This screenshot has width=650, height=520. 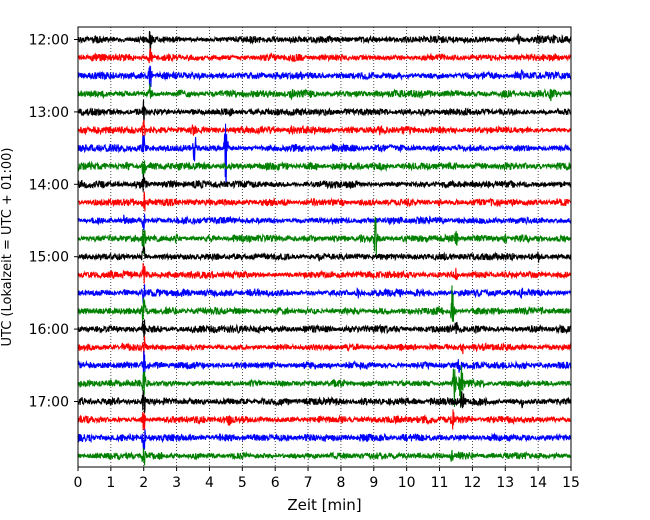 What do you see at coordinates (440, 483) in the screenshot?
I see `x-tick-label: 11` at bounding box center [440, 483].